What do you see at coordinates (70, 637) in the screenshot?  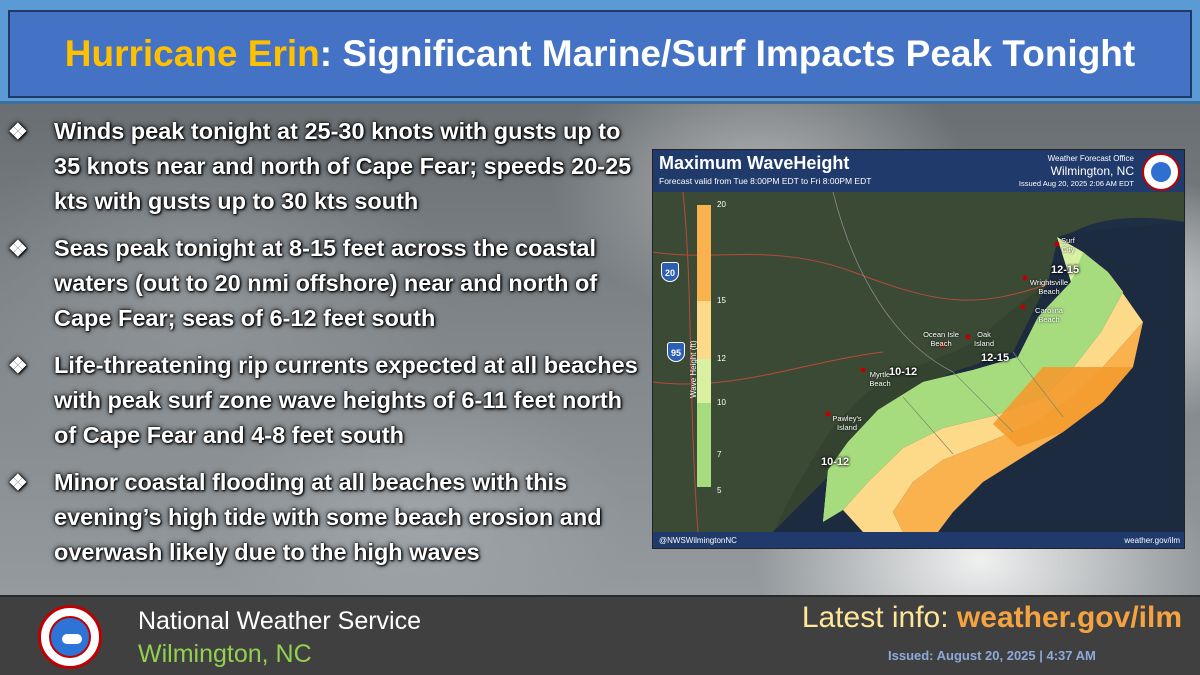 I see `nws-logo-icon` at bounding box center [70, 637].